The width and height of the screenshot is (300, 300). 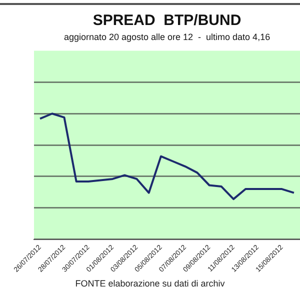 What do you see at coordinates (150, 283) in the screenshot?
I see `source-note: FONTE elaborazione su dati di archiv` at bounding box center [150, 283].